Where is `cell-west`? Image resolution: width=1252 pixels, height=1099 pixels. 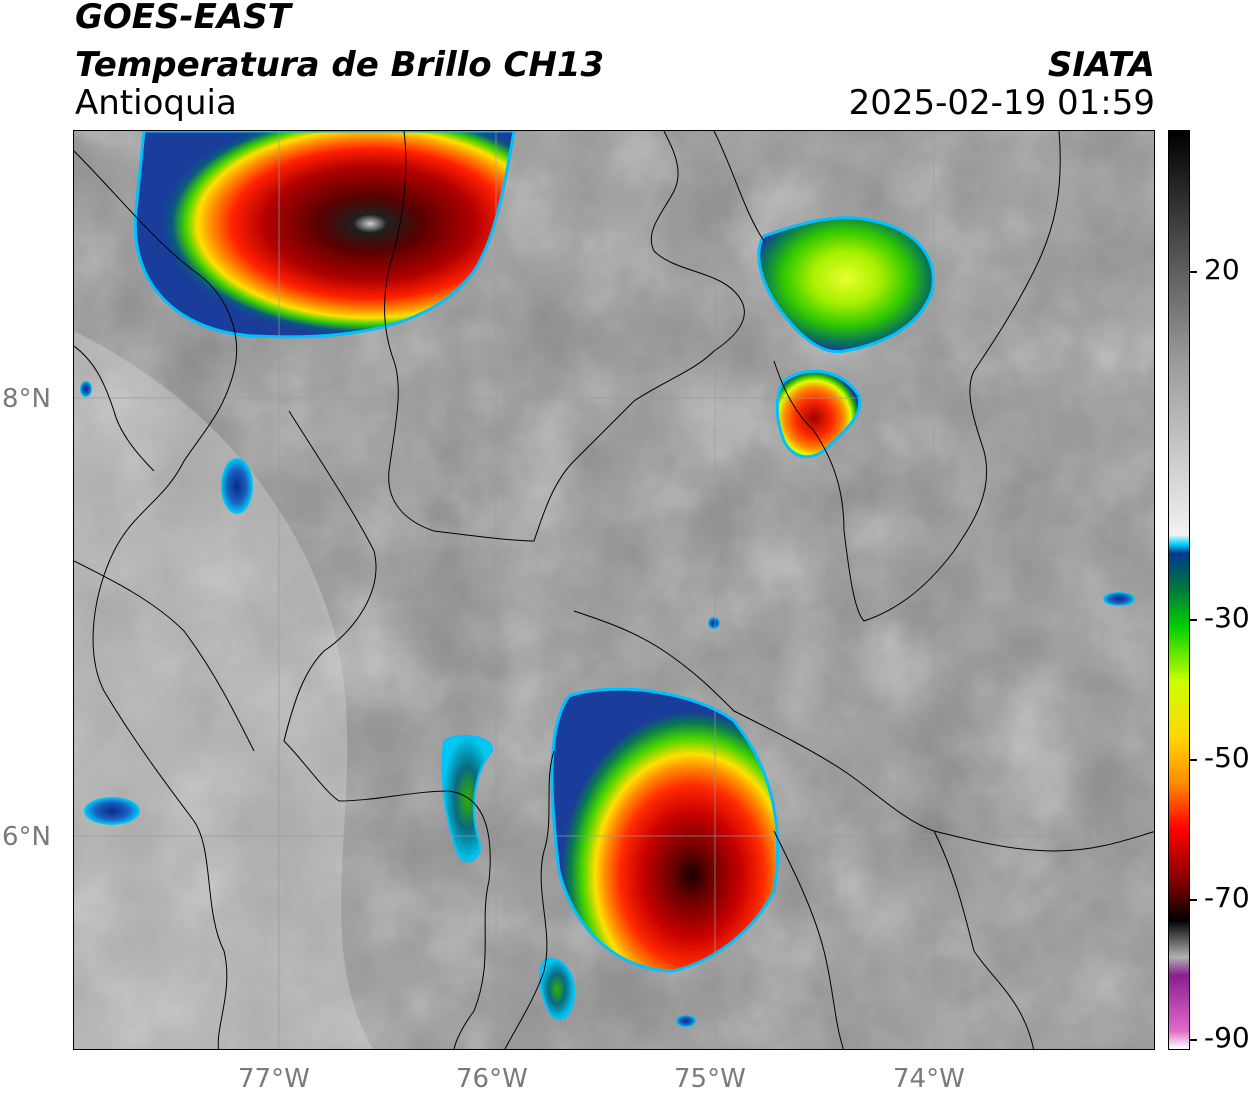
cell-west is located at coordinates (237, 486).